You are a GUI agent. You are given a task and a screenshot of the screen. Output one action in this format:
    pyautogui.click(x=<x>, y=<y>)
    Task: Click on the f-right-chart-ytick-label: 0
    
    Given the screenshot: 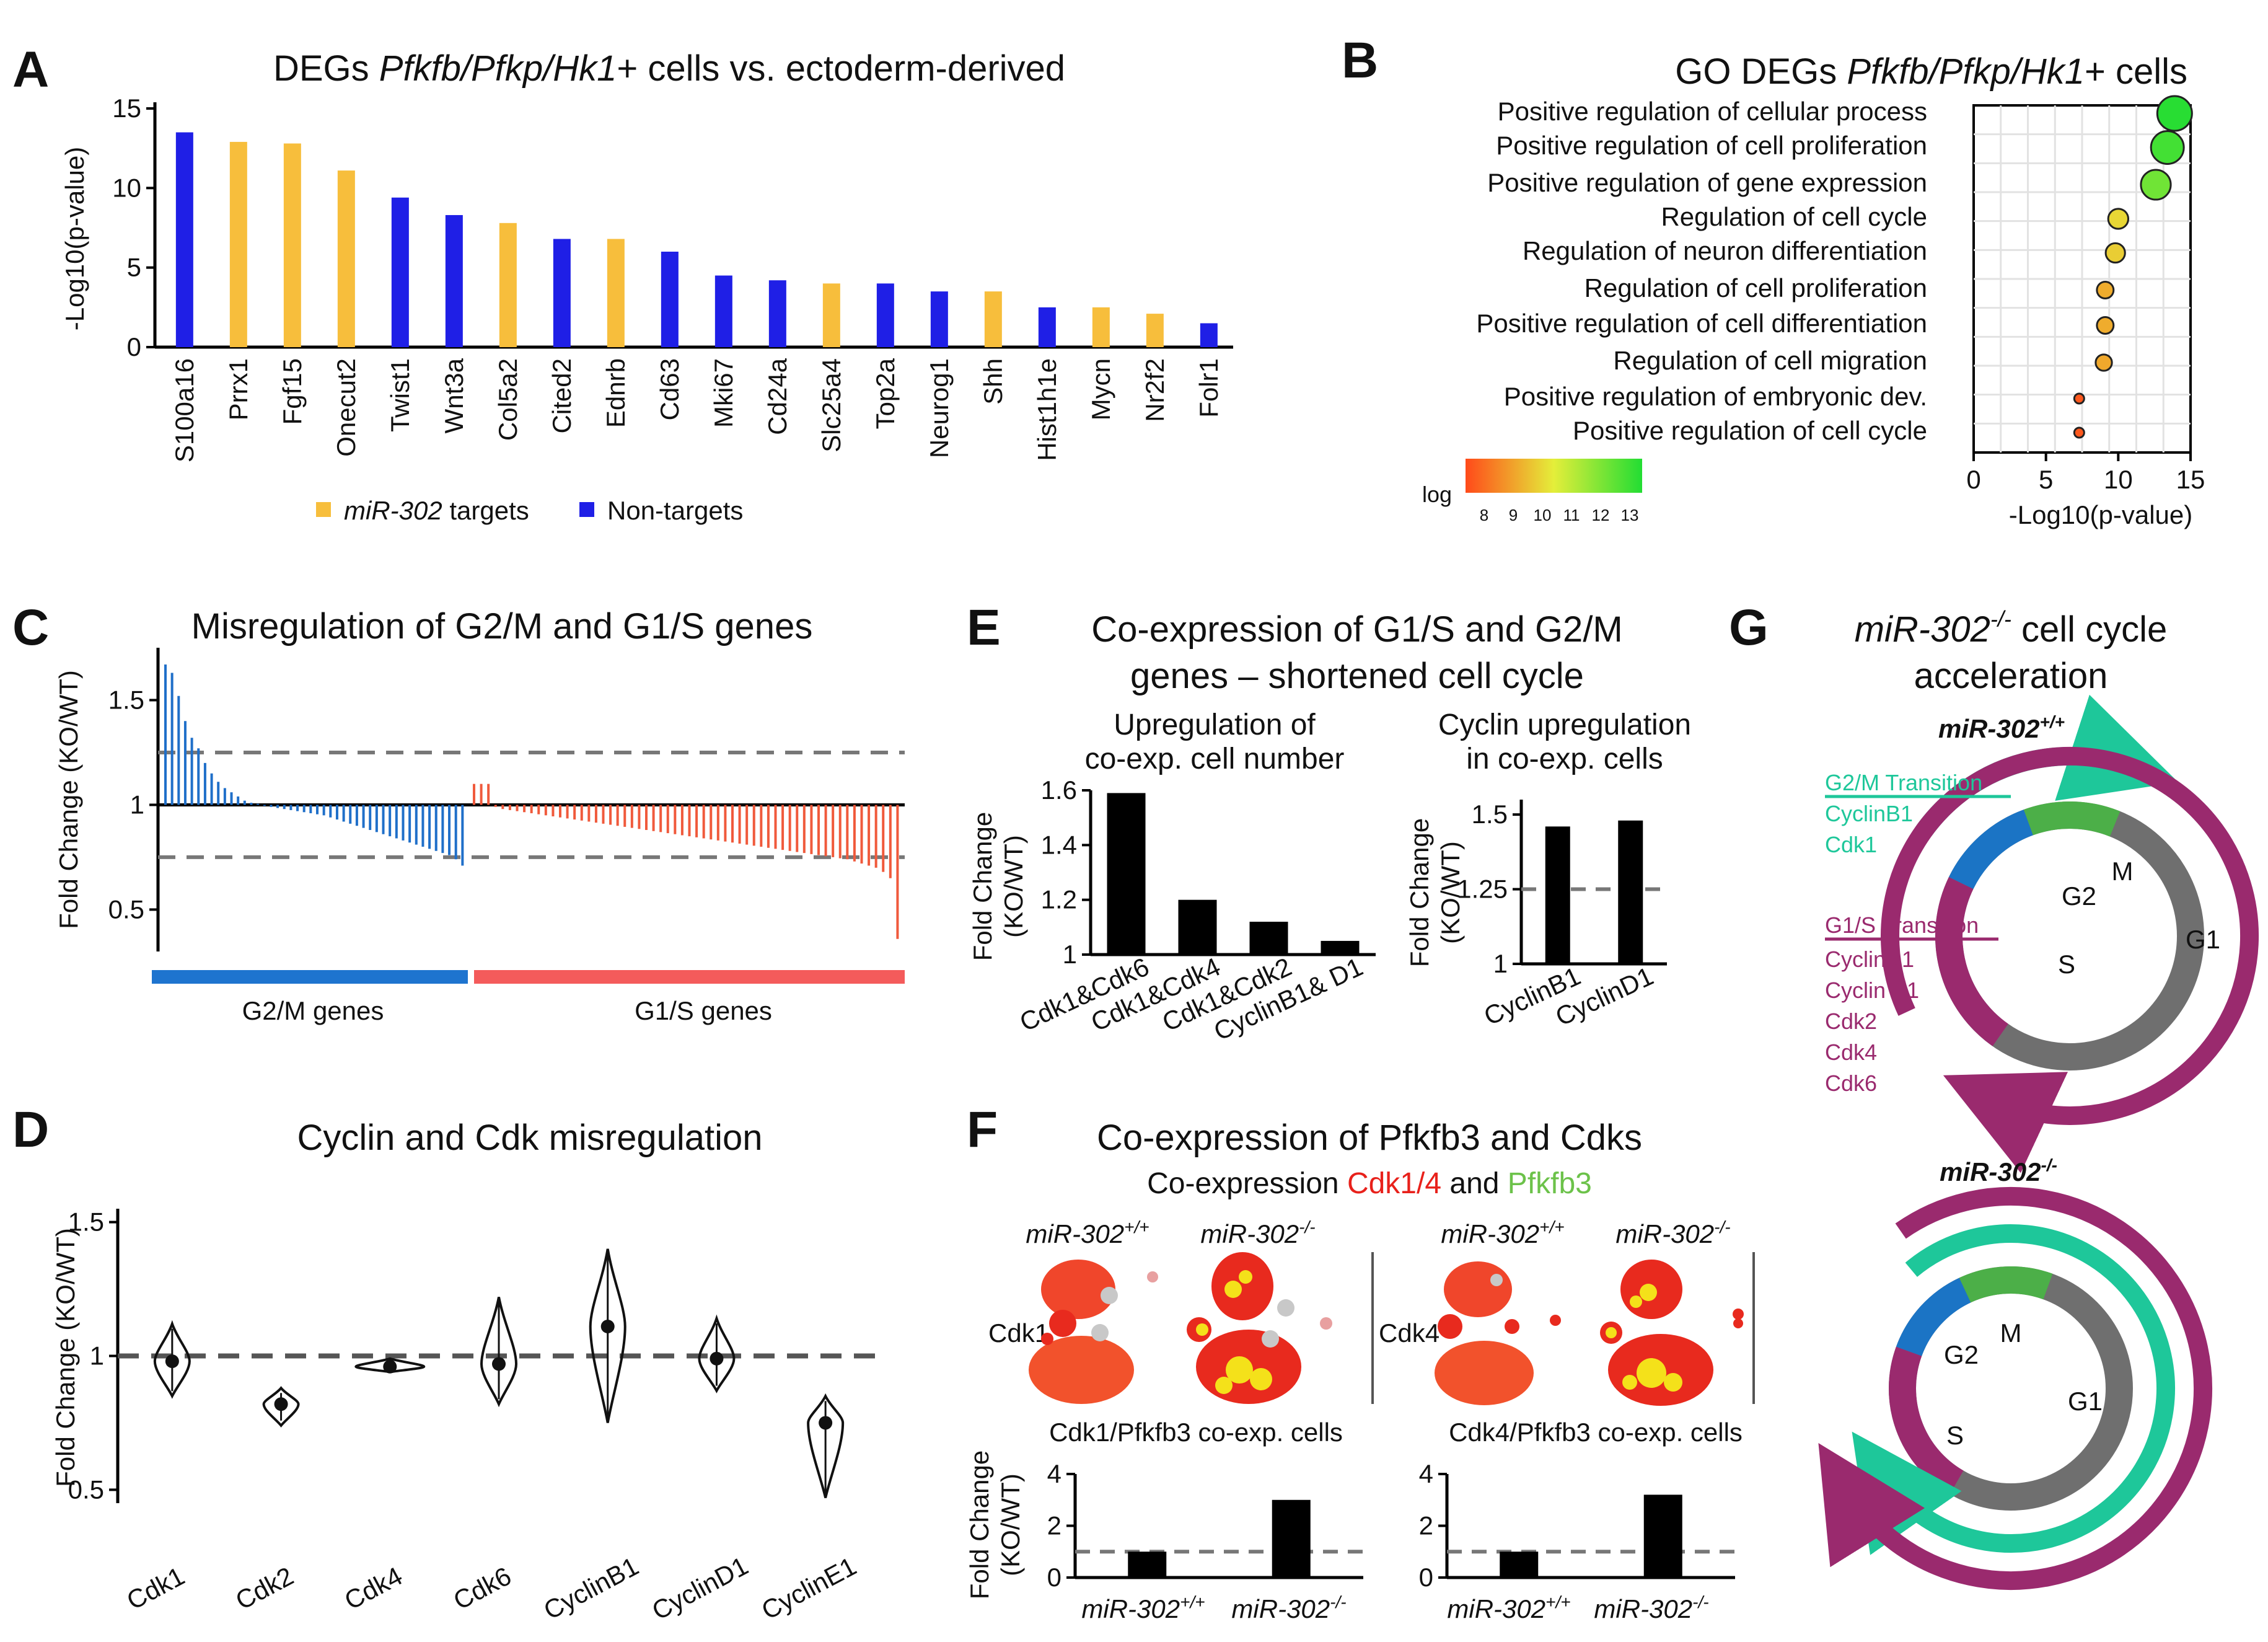 What is the action you would take?
    pyautogui.click(x=1426, y=1577)
    